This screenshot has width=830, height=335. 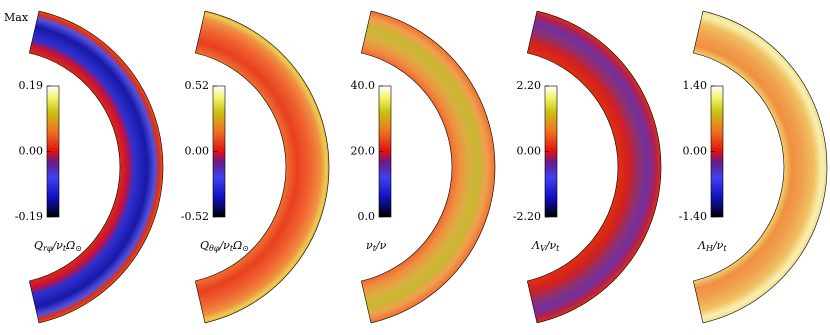 I want to click on label-part: θφ, so click(x=214, y=248).